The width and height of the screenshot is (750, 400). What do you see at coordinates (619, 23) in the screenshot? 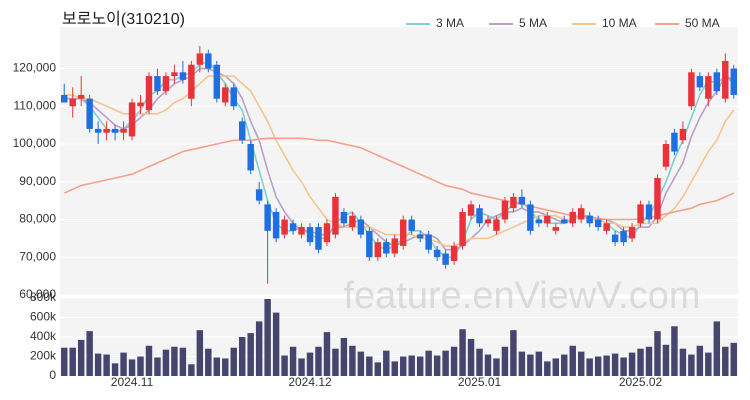
I see `legend-label: 10 MA` at bounding box center [619, 23].